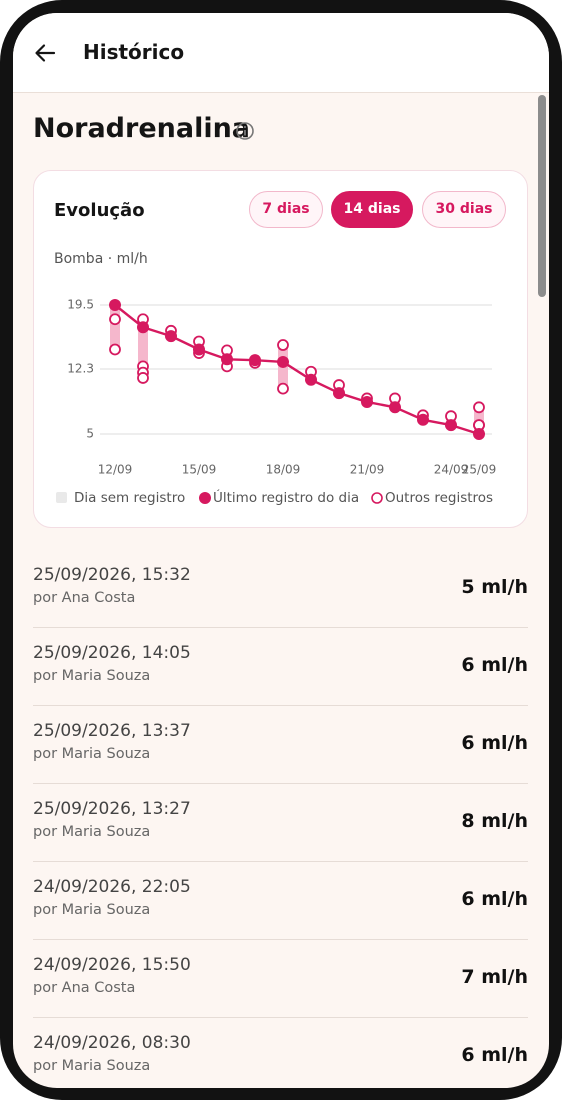 This screenshot has height=1100, width=562. What do you see at coordinates (542, 196) in the screenshot?
I see `scrollbar` at bounding box center [542, 196].